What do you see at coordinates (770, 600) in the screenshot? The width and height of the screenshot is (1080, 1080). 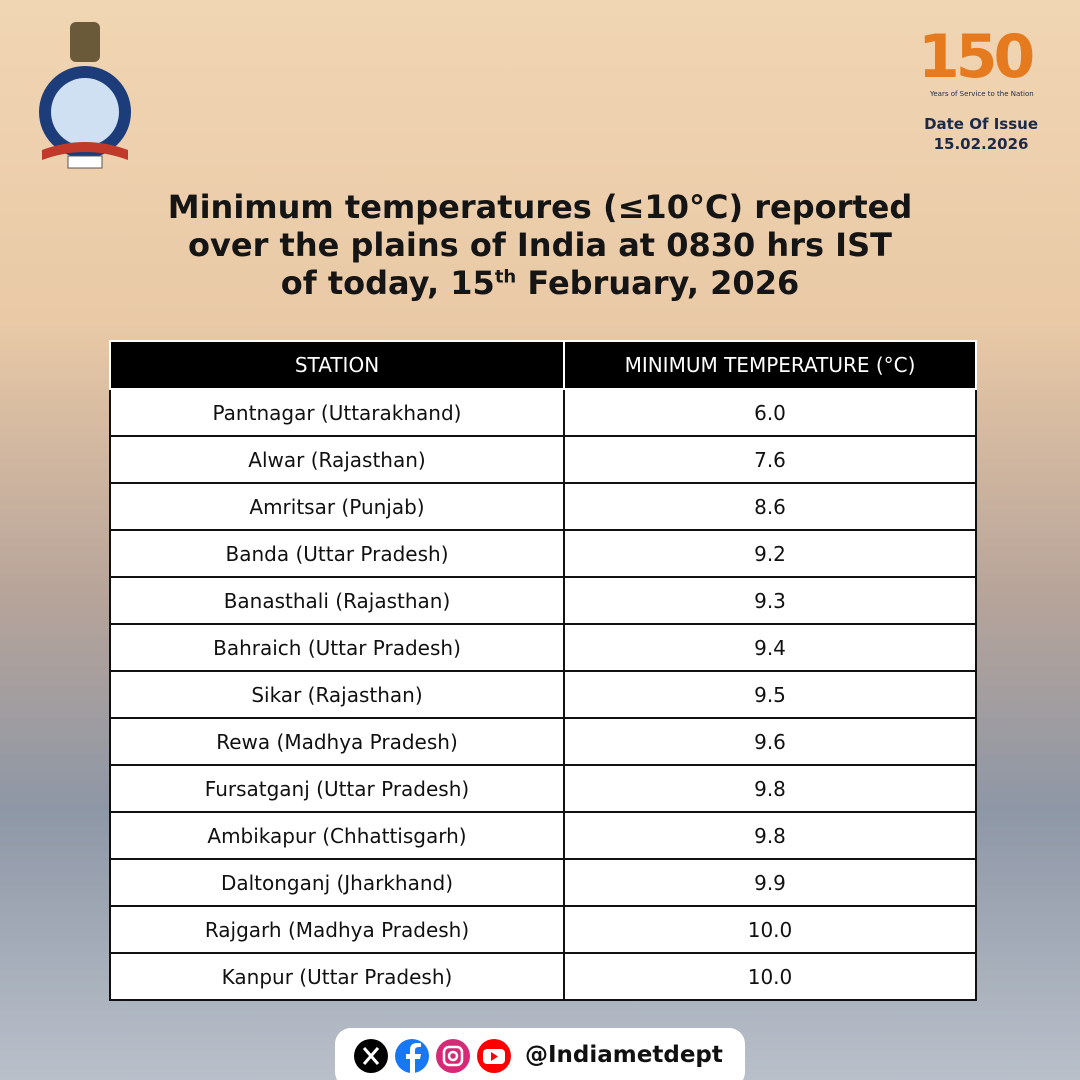 I see `temperature-cell: 9.3` at bounding box center [770, 600].